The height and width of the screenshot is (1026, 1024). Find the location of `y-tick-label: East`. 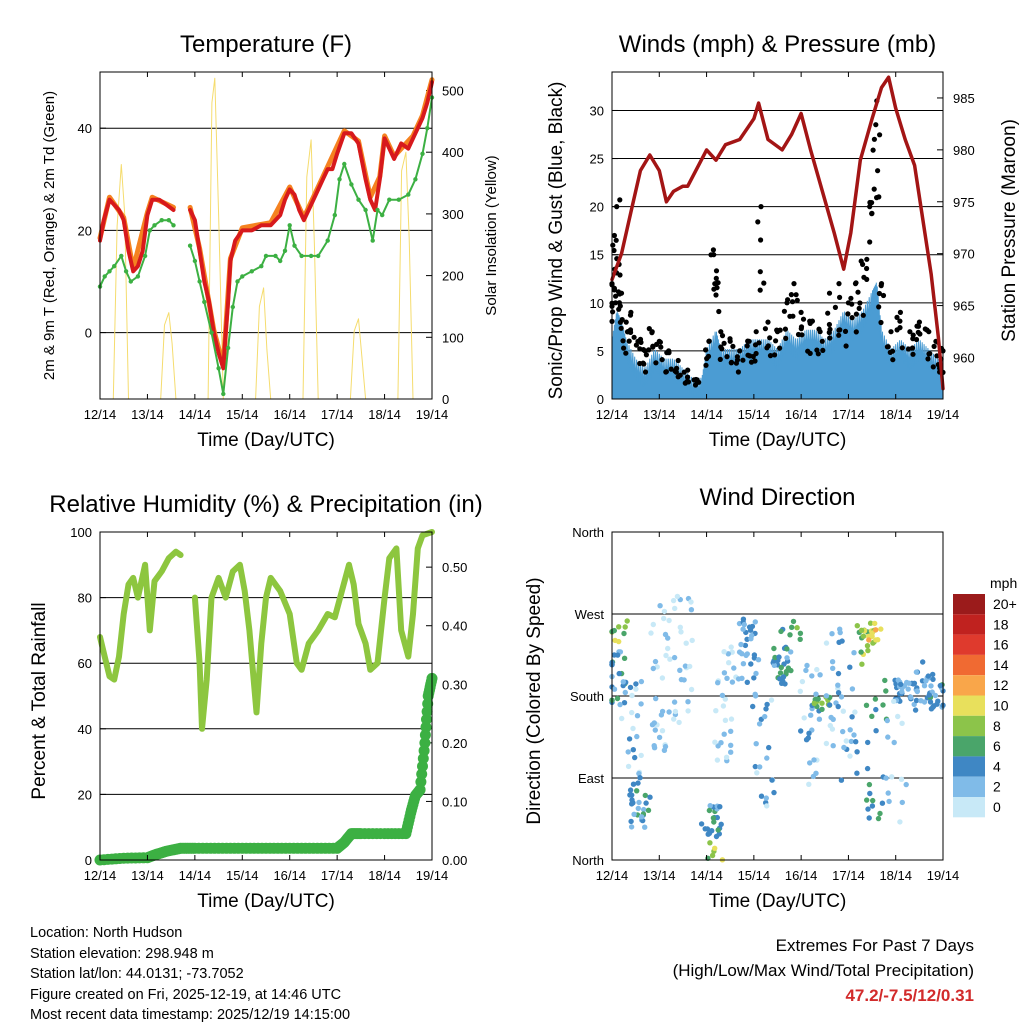

y-tick-label: East is located at coordinates (591, 778).